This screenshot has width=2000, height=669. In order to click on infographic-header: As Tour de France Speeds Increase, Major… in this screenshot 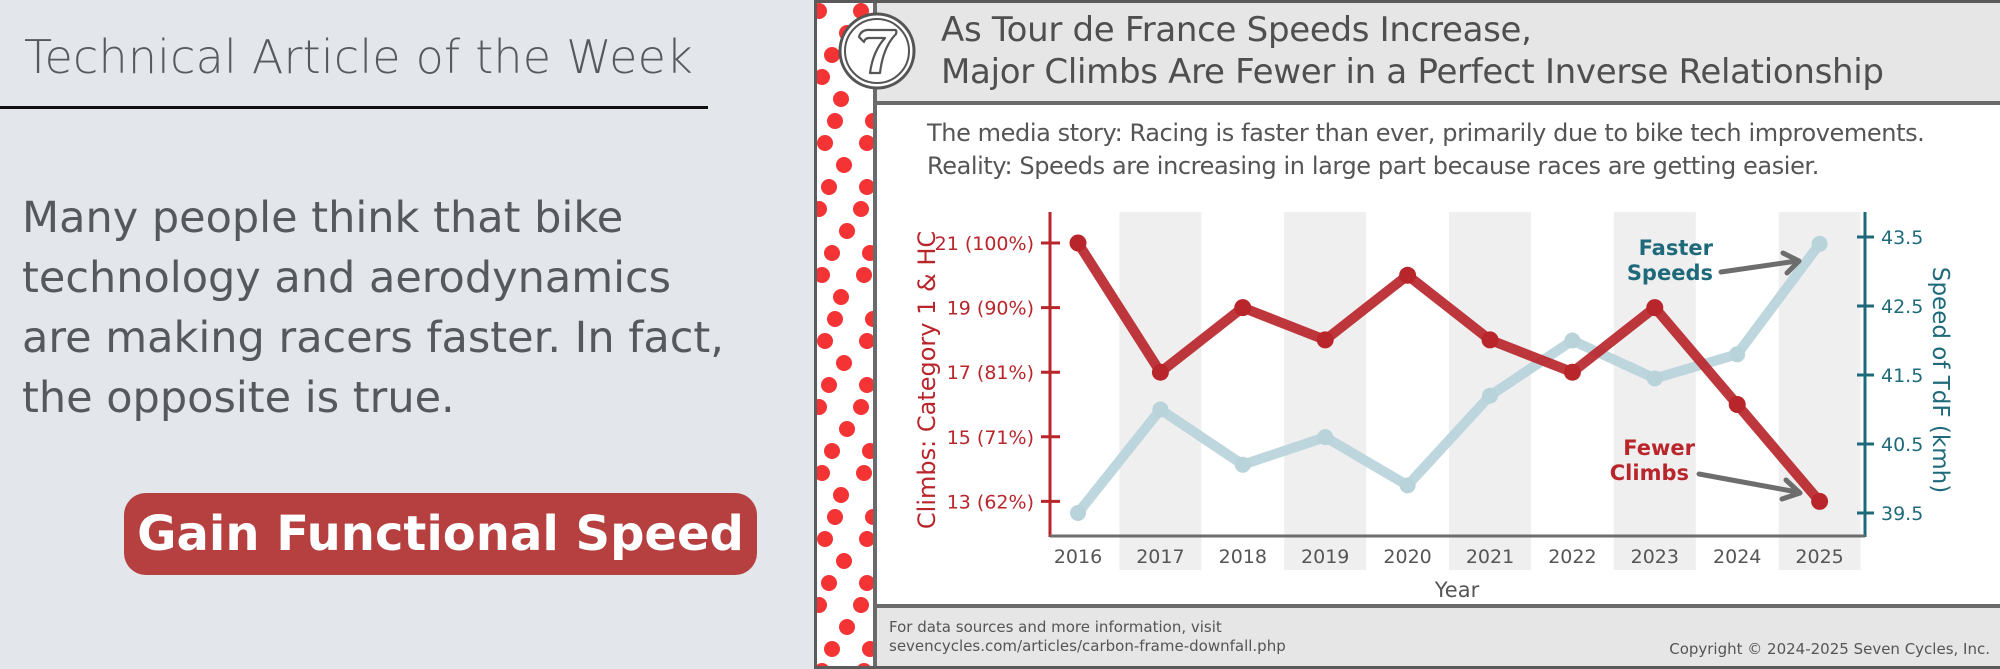, I will do `click(1438, 54)`.